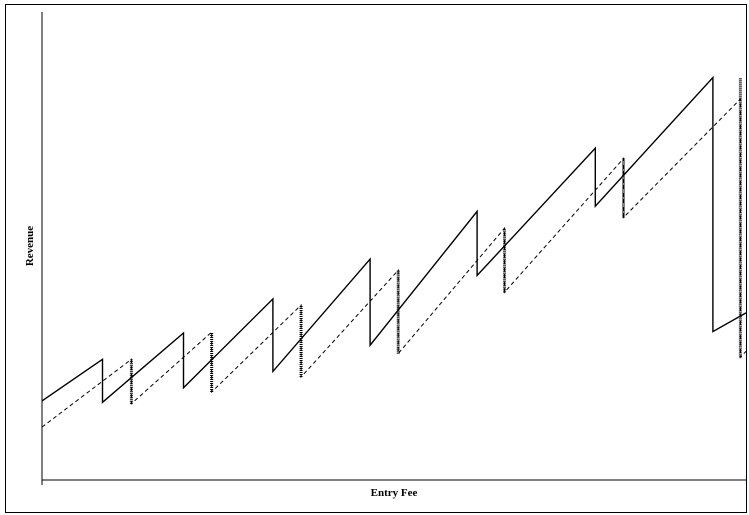  What do you see at coordinates (30, 246) in the screenshot?
I see `y-axis-label: Revenue` at bounding box center [30, 246].